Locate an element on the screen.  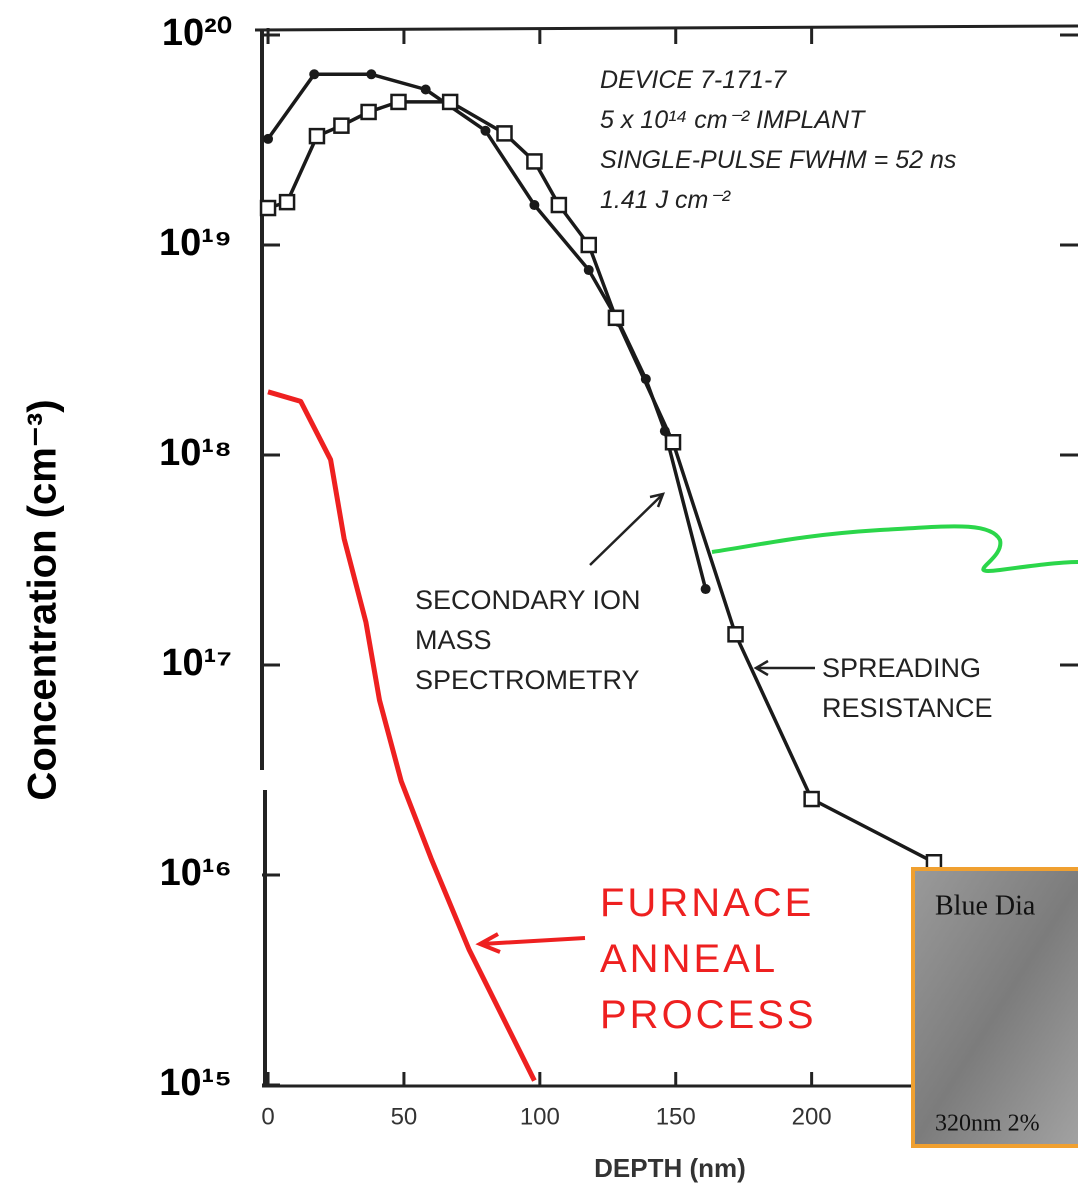
inset-image is located at coordinates (994, 1007).